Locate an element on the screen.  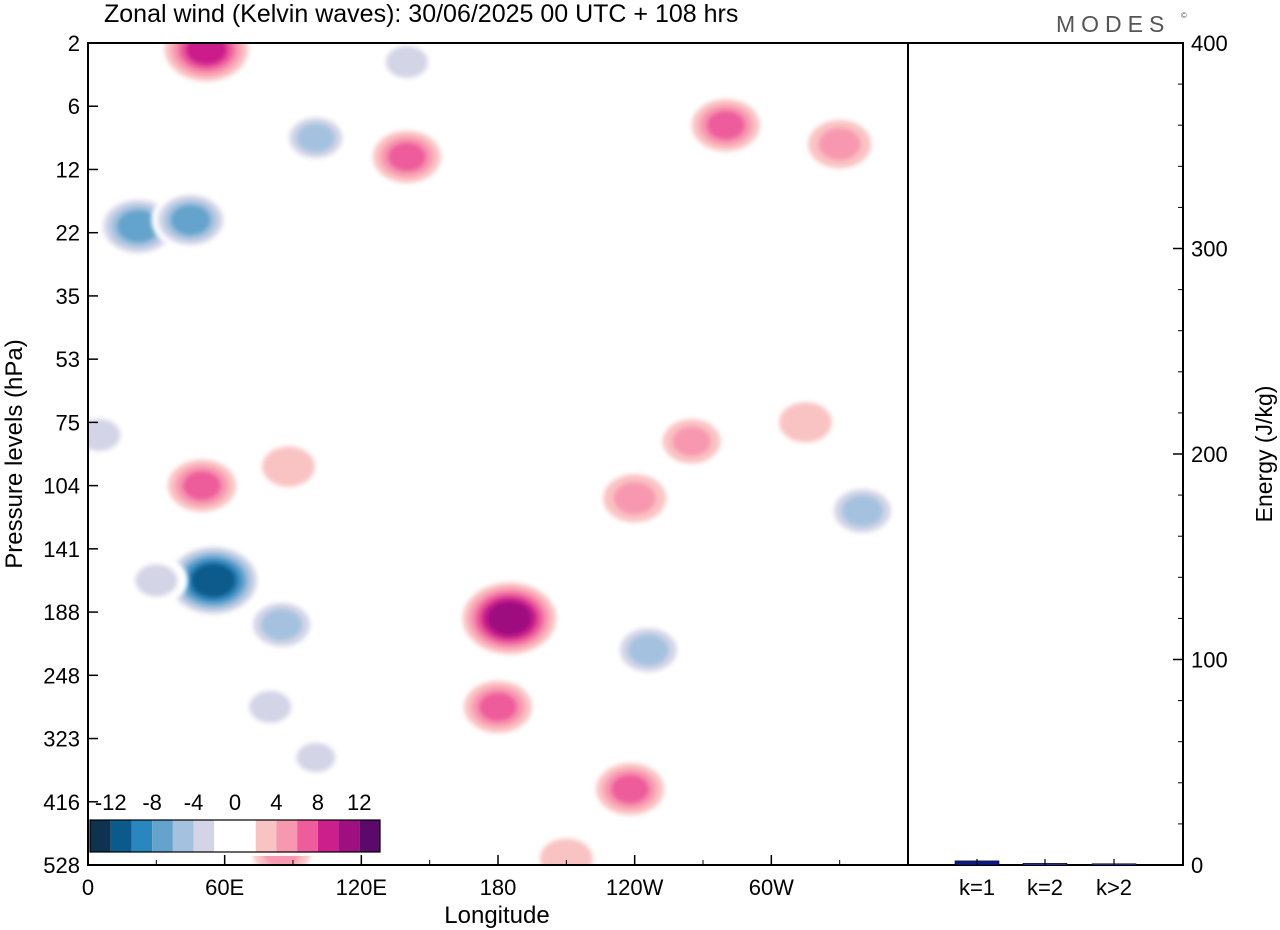
energy-category-label: k>2 is located at coordinates (1114, 887).